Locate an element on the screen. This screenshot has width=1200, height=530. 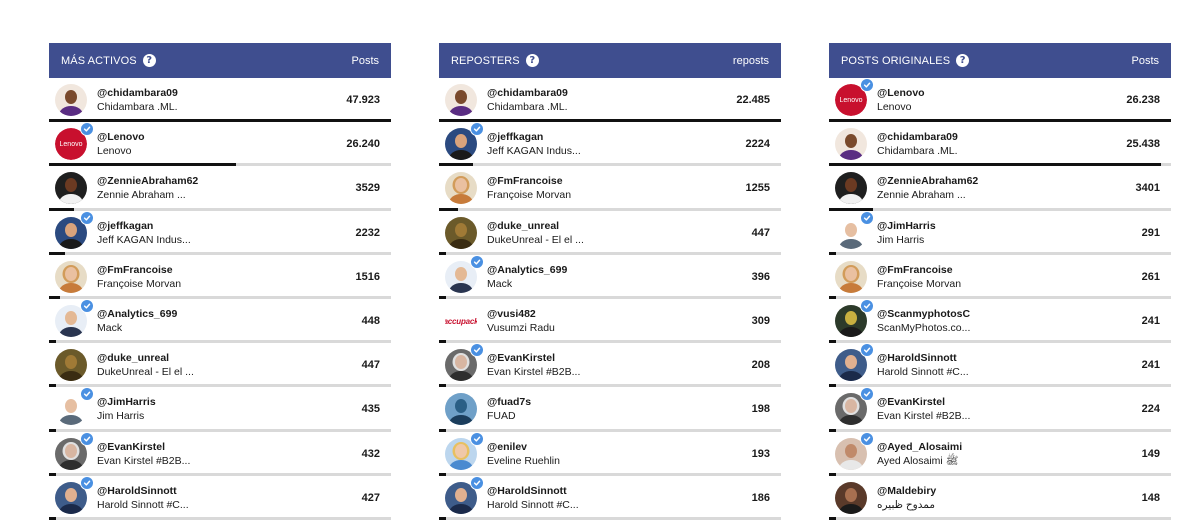
user-display-name: Lenovo is located at coordinates (114, 151).